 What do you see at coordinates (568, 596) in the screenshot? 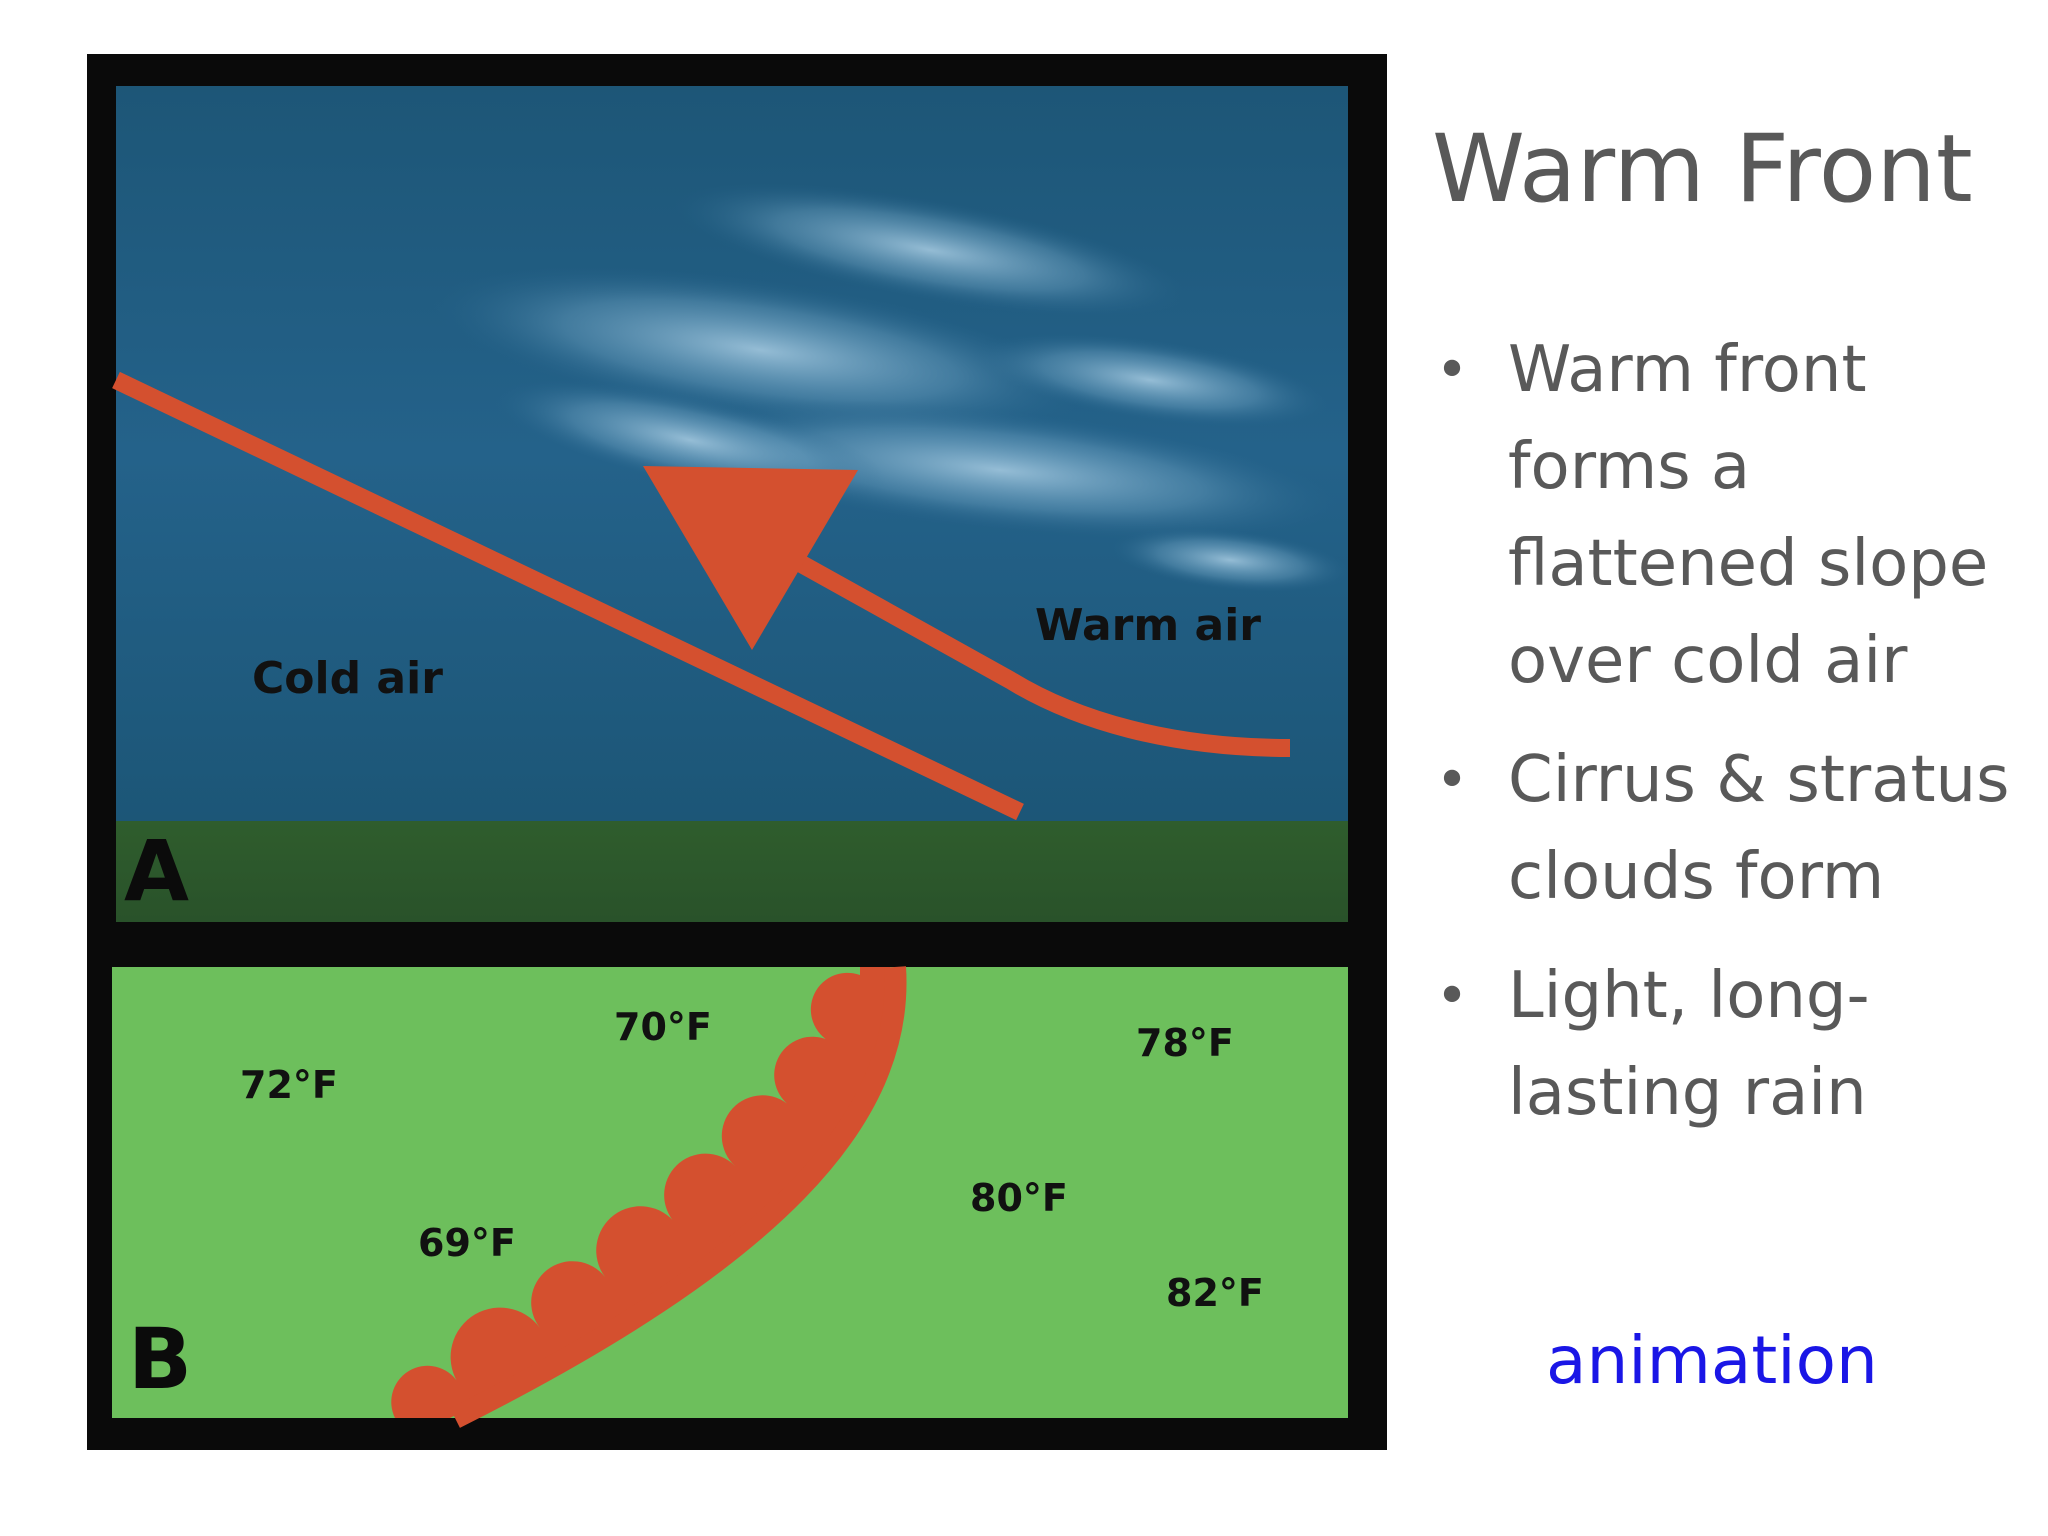
I see `frontal-boundary-line` at bounding box center [568, 596].